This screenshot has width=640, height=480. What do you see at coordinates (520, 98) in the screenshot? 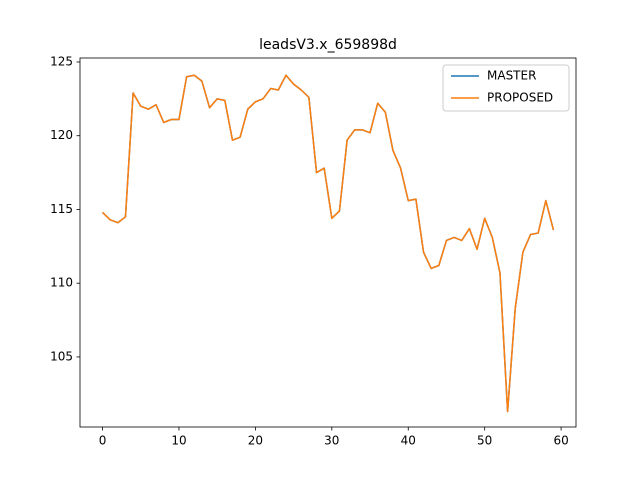
I see `legend-label: PROPOSED` at bounding box center [520, 98].